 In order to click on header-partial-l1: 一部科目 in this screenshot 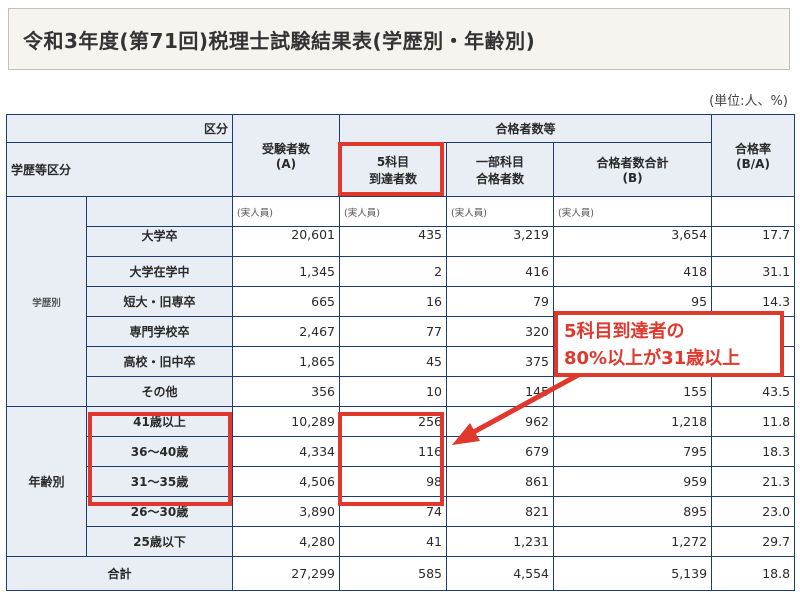, I will do `click(500, 161)`.